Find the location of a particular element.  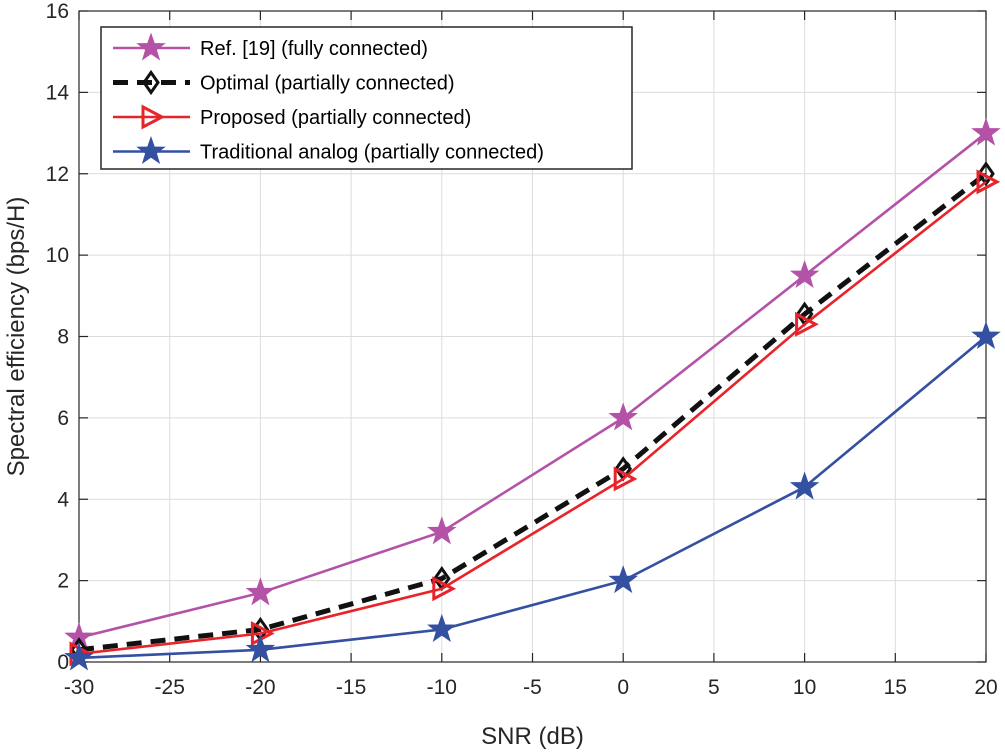

x-tick-label: -25 is located at coordinates (170, 687).